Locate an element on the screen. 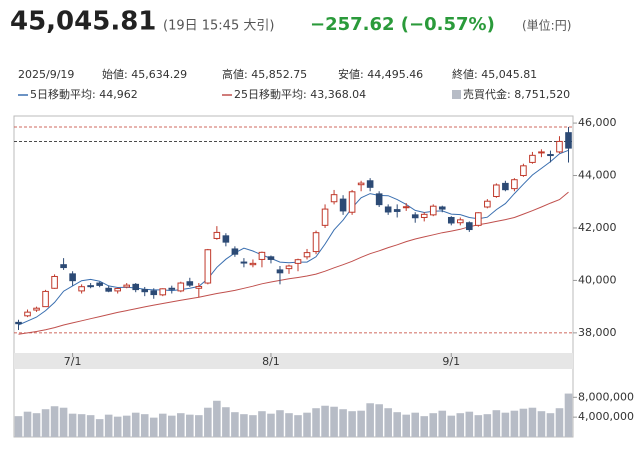 This screenshot has height=451, width=643. unit: (単位:円) is located at coordinates (546, 25).